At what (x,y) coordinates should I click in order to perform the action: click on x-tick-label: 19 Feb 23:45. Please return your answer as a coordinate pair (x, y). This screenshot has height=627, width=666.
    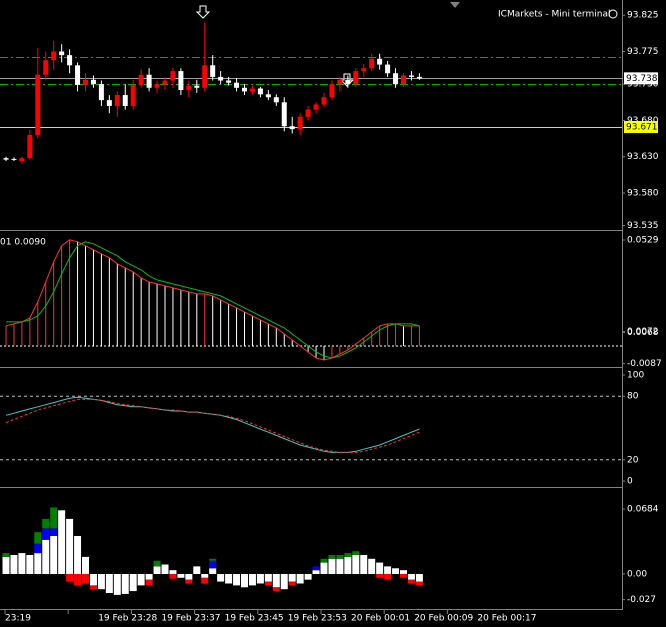
    Looking at the image, I should click on (254, 619).